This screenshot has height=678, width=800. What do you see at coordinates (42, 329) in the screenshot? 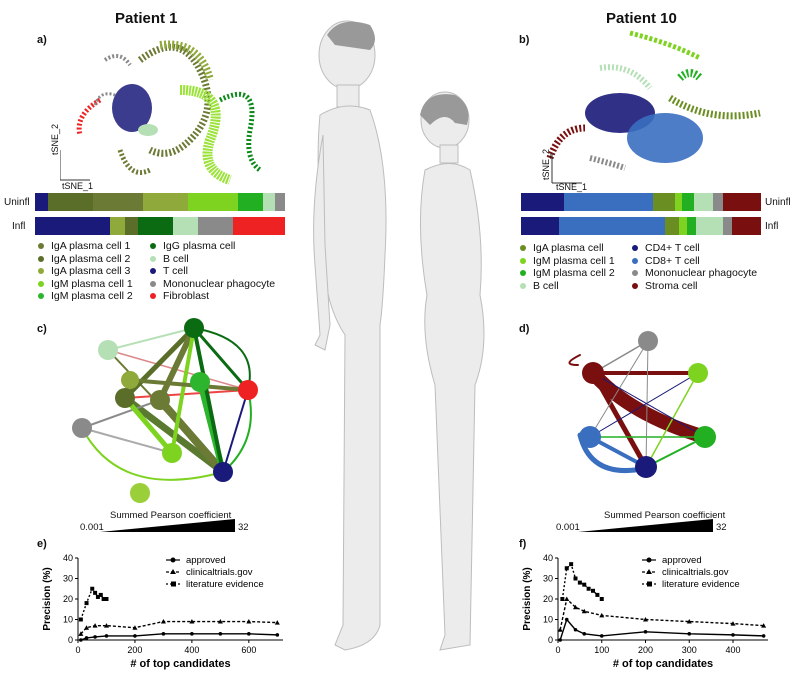
I see `panel-c-label: c)` at bounding box center [42, 329].